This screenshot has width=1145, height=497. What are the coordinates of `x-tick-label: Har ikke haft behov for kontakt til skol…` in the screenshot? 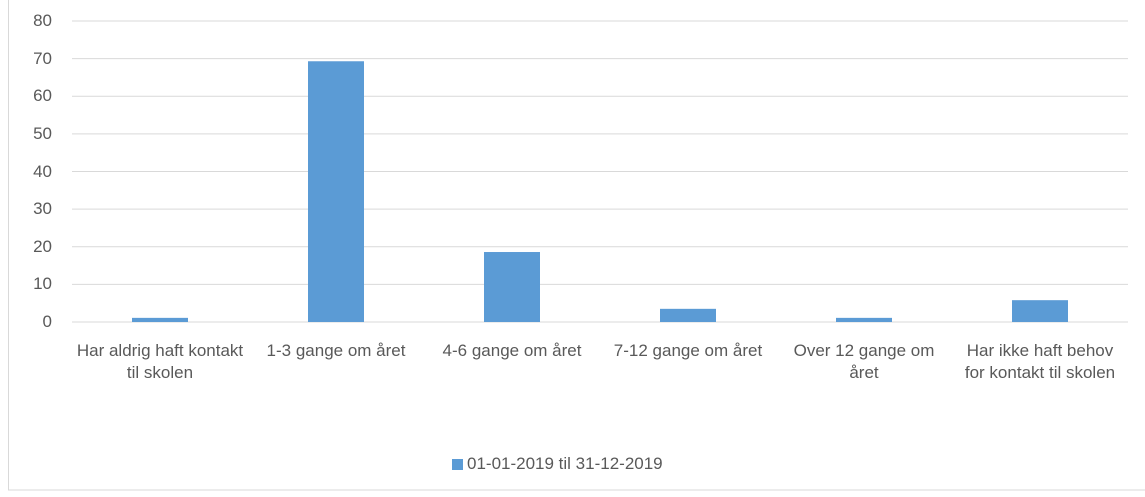 It's located at (1040, 361).